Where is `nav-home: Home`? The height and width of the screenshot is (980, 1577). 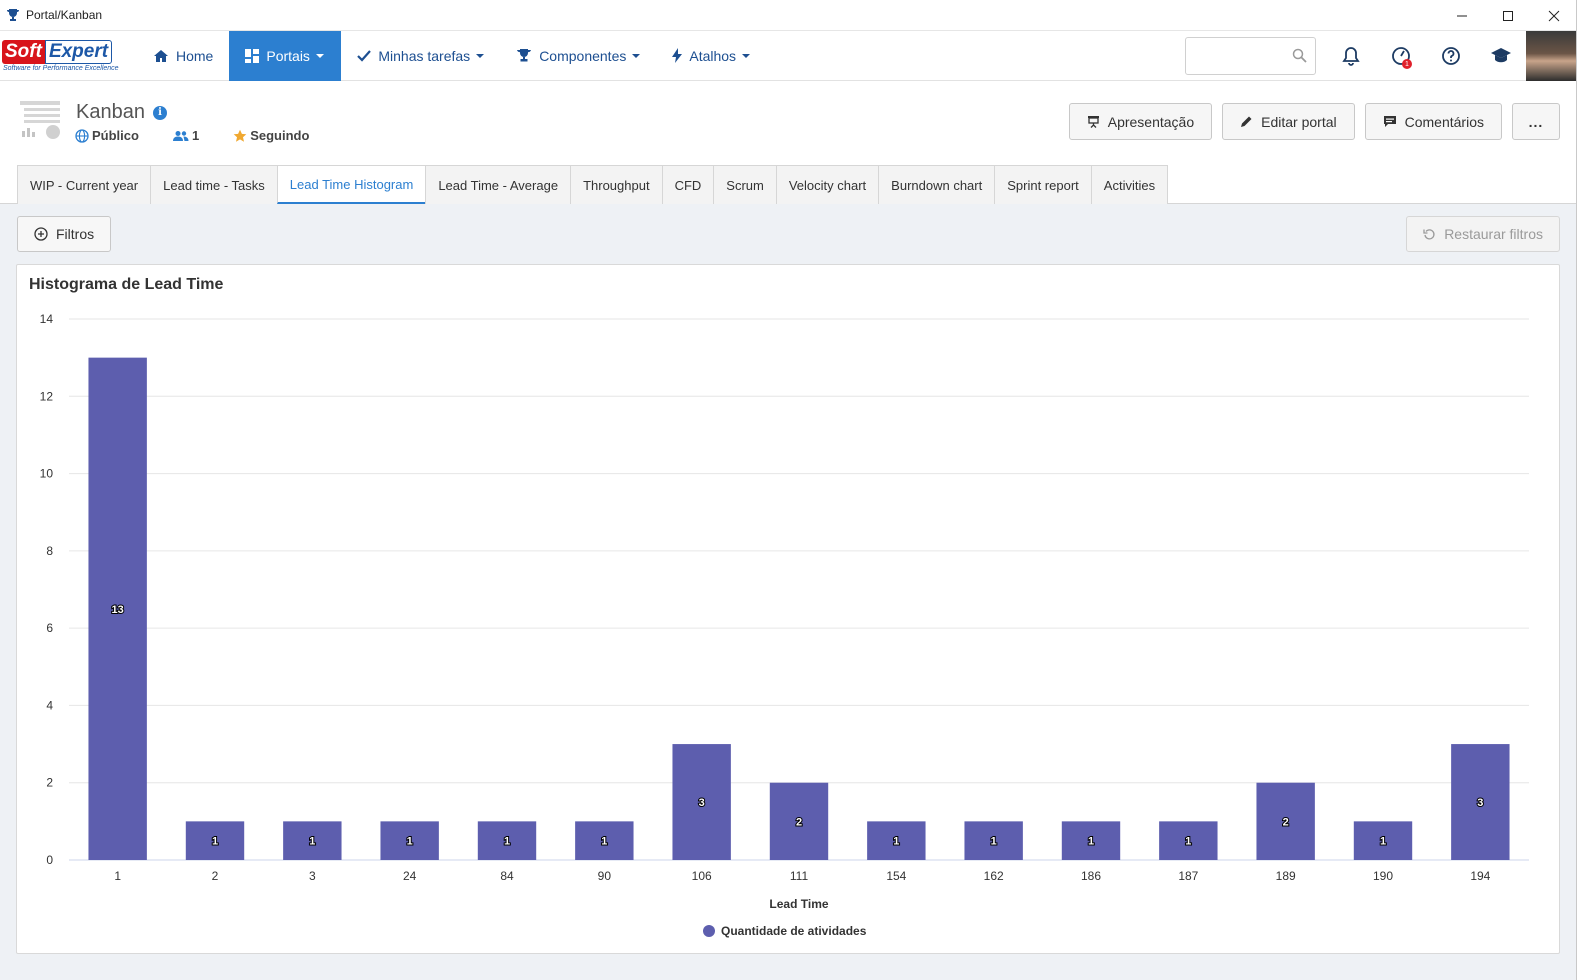 nav-home: Home is located at coordinates (183, 56).